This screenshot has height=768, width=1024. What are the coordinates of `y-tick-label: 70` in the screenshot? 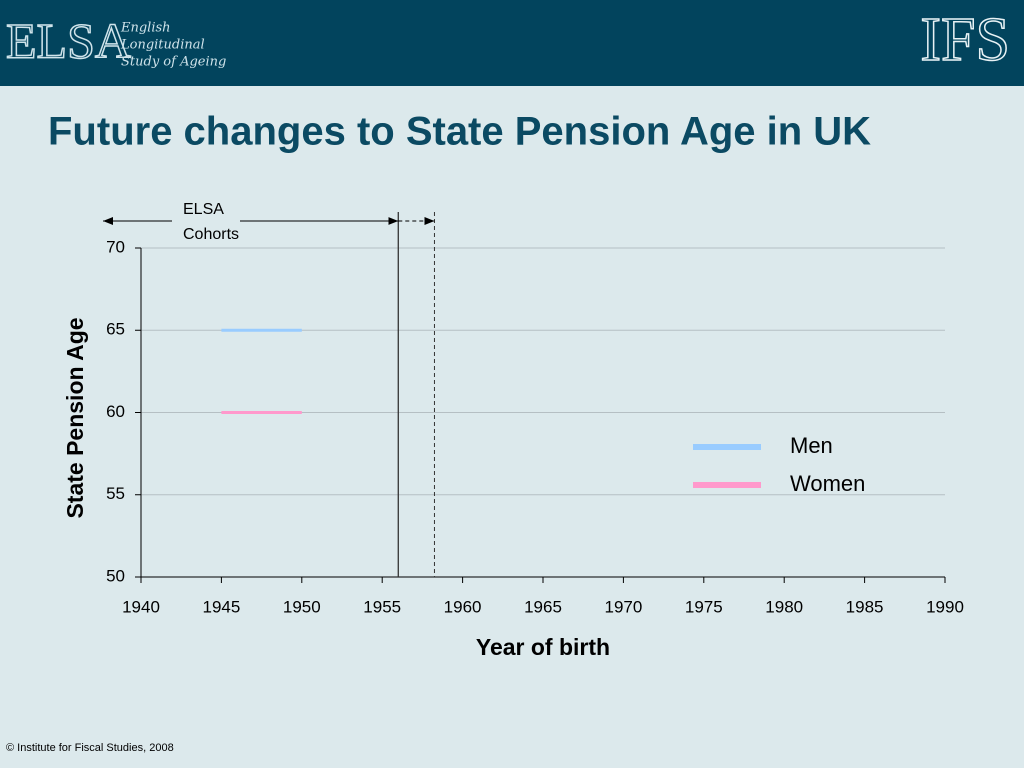 It's located at (115, 246).